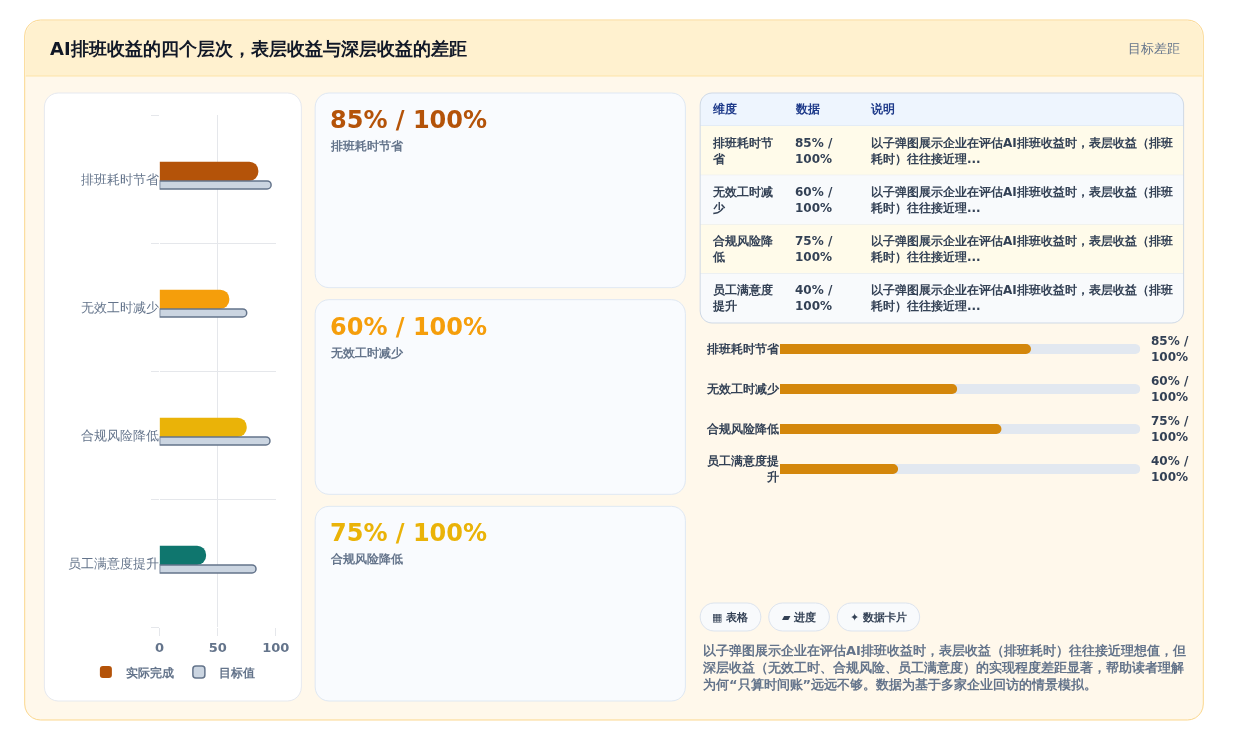 This screenshot has width=1237, height=740. Describe the element at coordinates (149, 672) in the screenshot. I see `legend-label: 实际完成` at that location.